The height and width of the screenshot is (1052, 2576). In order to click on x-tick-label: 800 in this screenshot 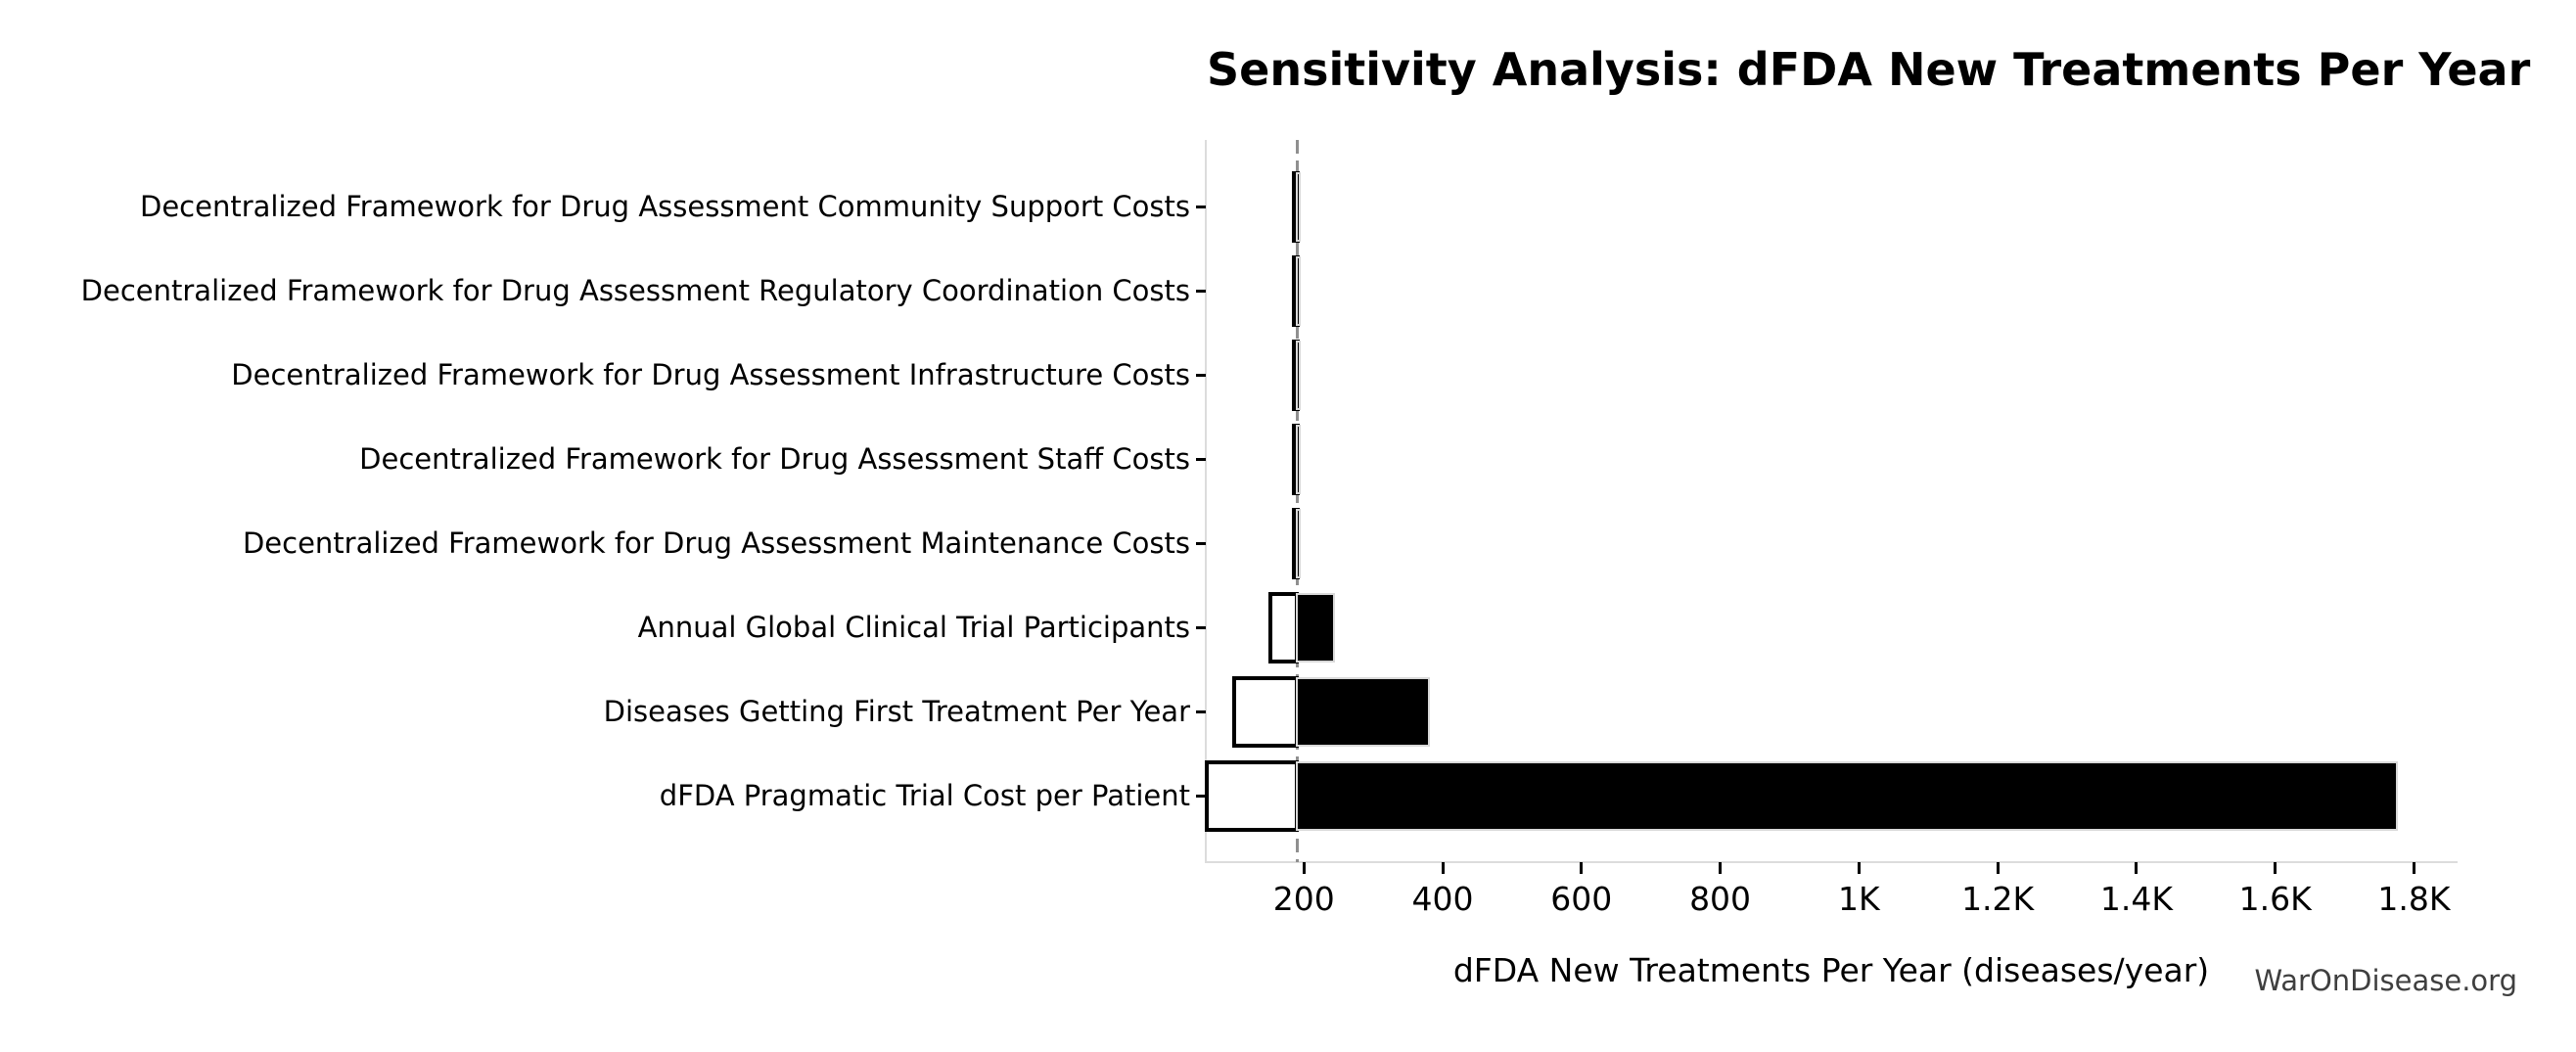, I will do `click(1721, 899)`.